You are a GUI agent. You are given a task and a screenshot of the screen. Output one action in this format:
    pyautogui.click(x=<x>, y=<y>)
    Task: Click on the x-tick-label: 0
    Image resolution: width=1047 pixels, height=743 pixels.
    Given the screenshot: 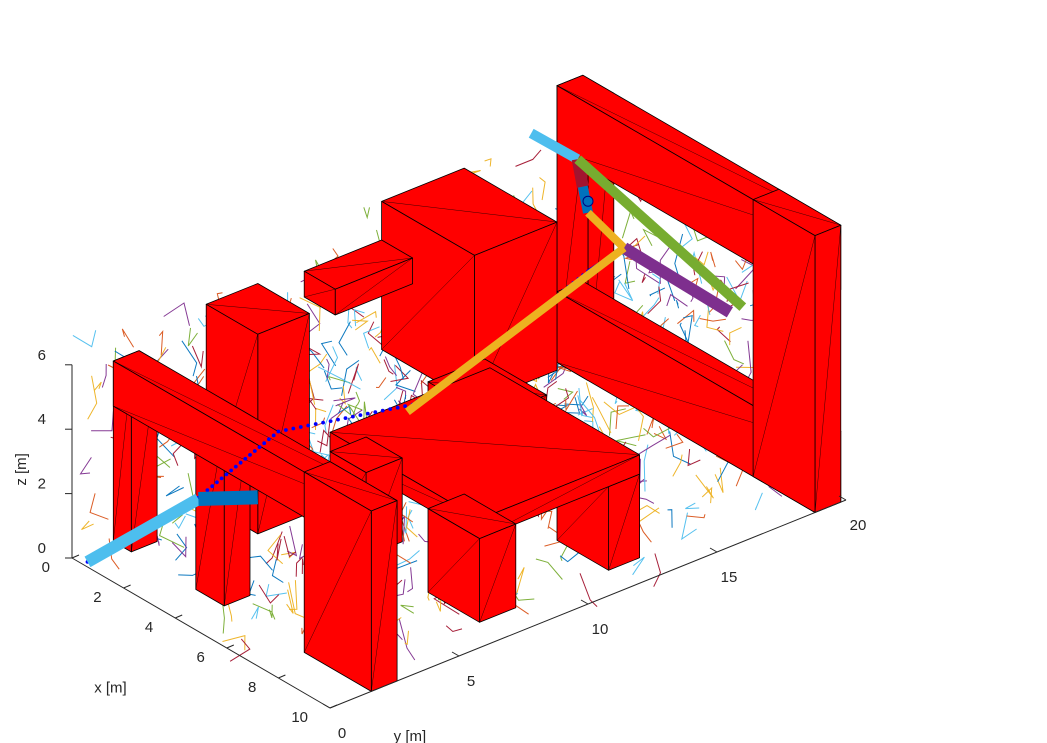 What is the action you would take?
    pyautogui.click(x=46, y=567)
    